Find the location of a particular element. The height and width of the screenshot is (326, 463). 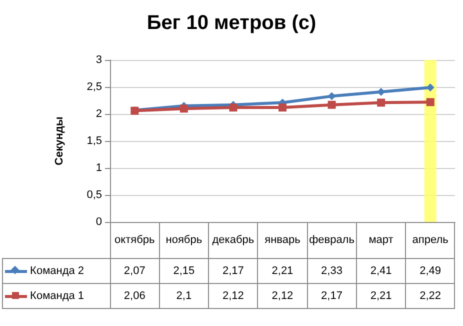

y-tick-label: 3 is located at coordinates (99, 60).